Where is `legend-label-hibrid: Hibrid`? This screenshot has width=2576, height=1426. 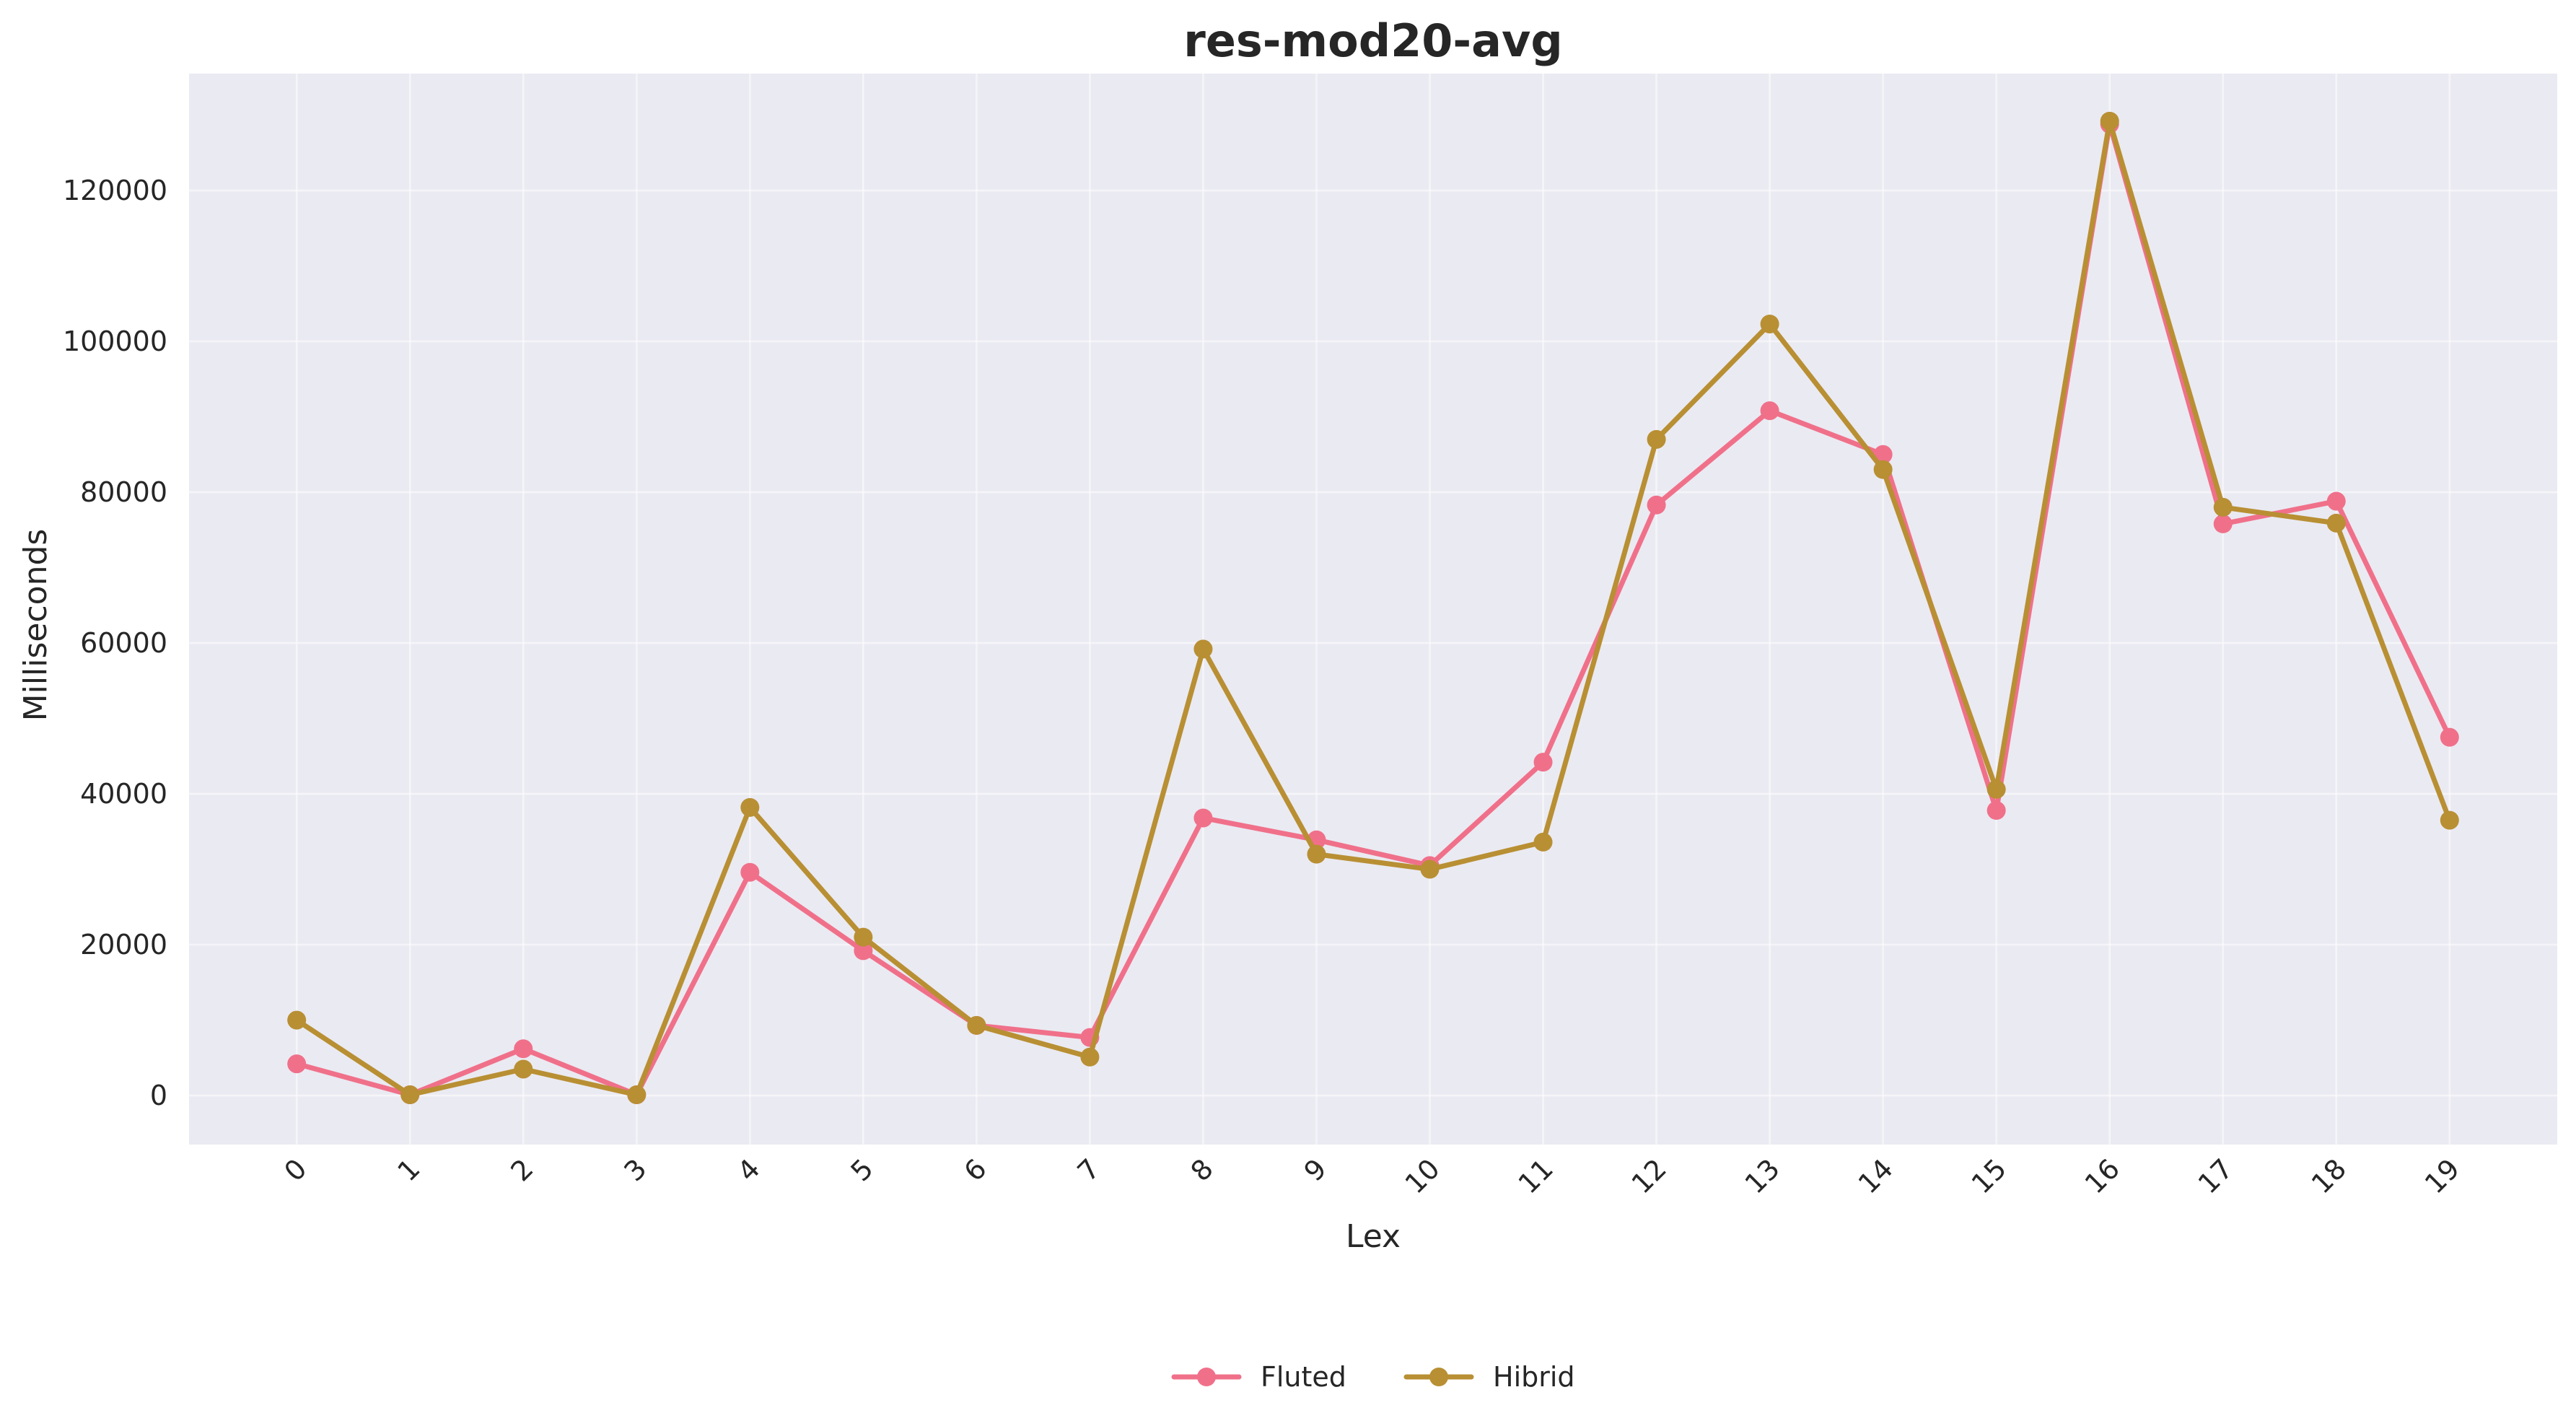 legend-label-hibrid: Hibrid is located at coordinates (1534, 1377).